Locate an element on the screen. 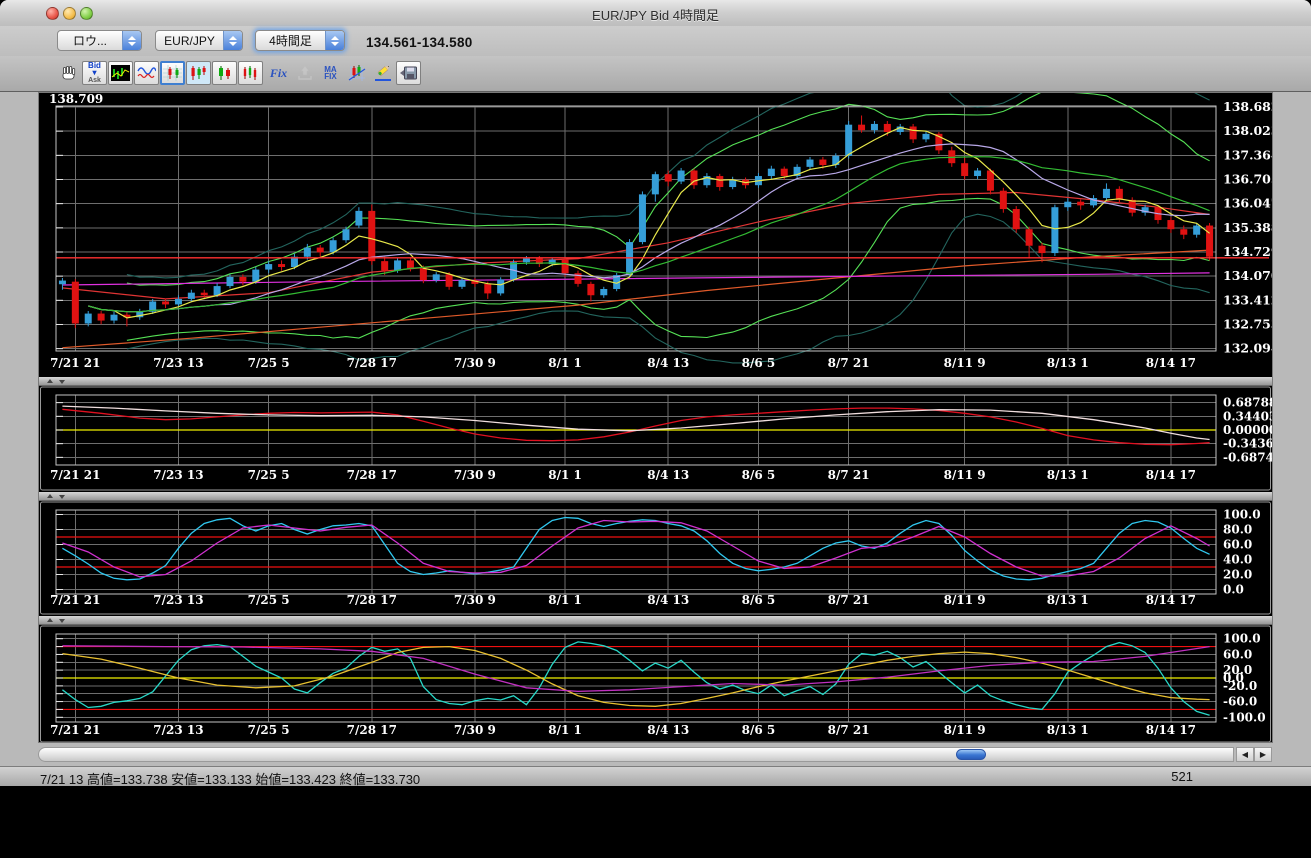  oscillator-icon is located at coordinates (146, 73).